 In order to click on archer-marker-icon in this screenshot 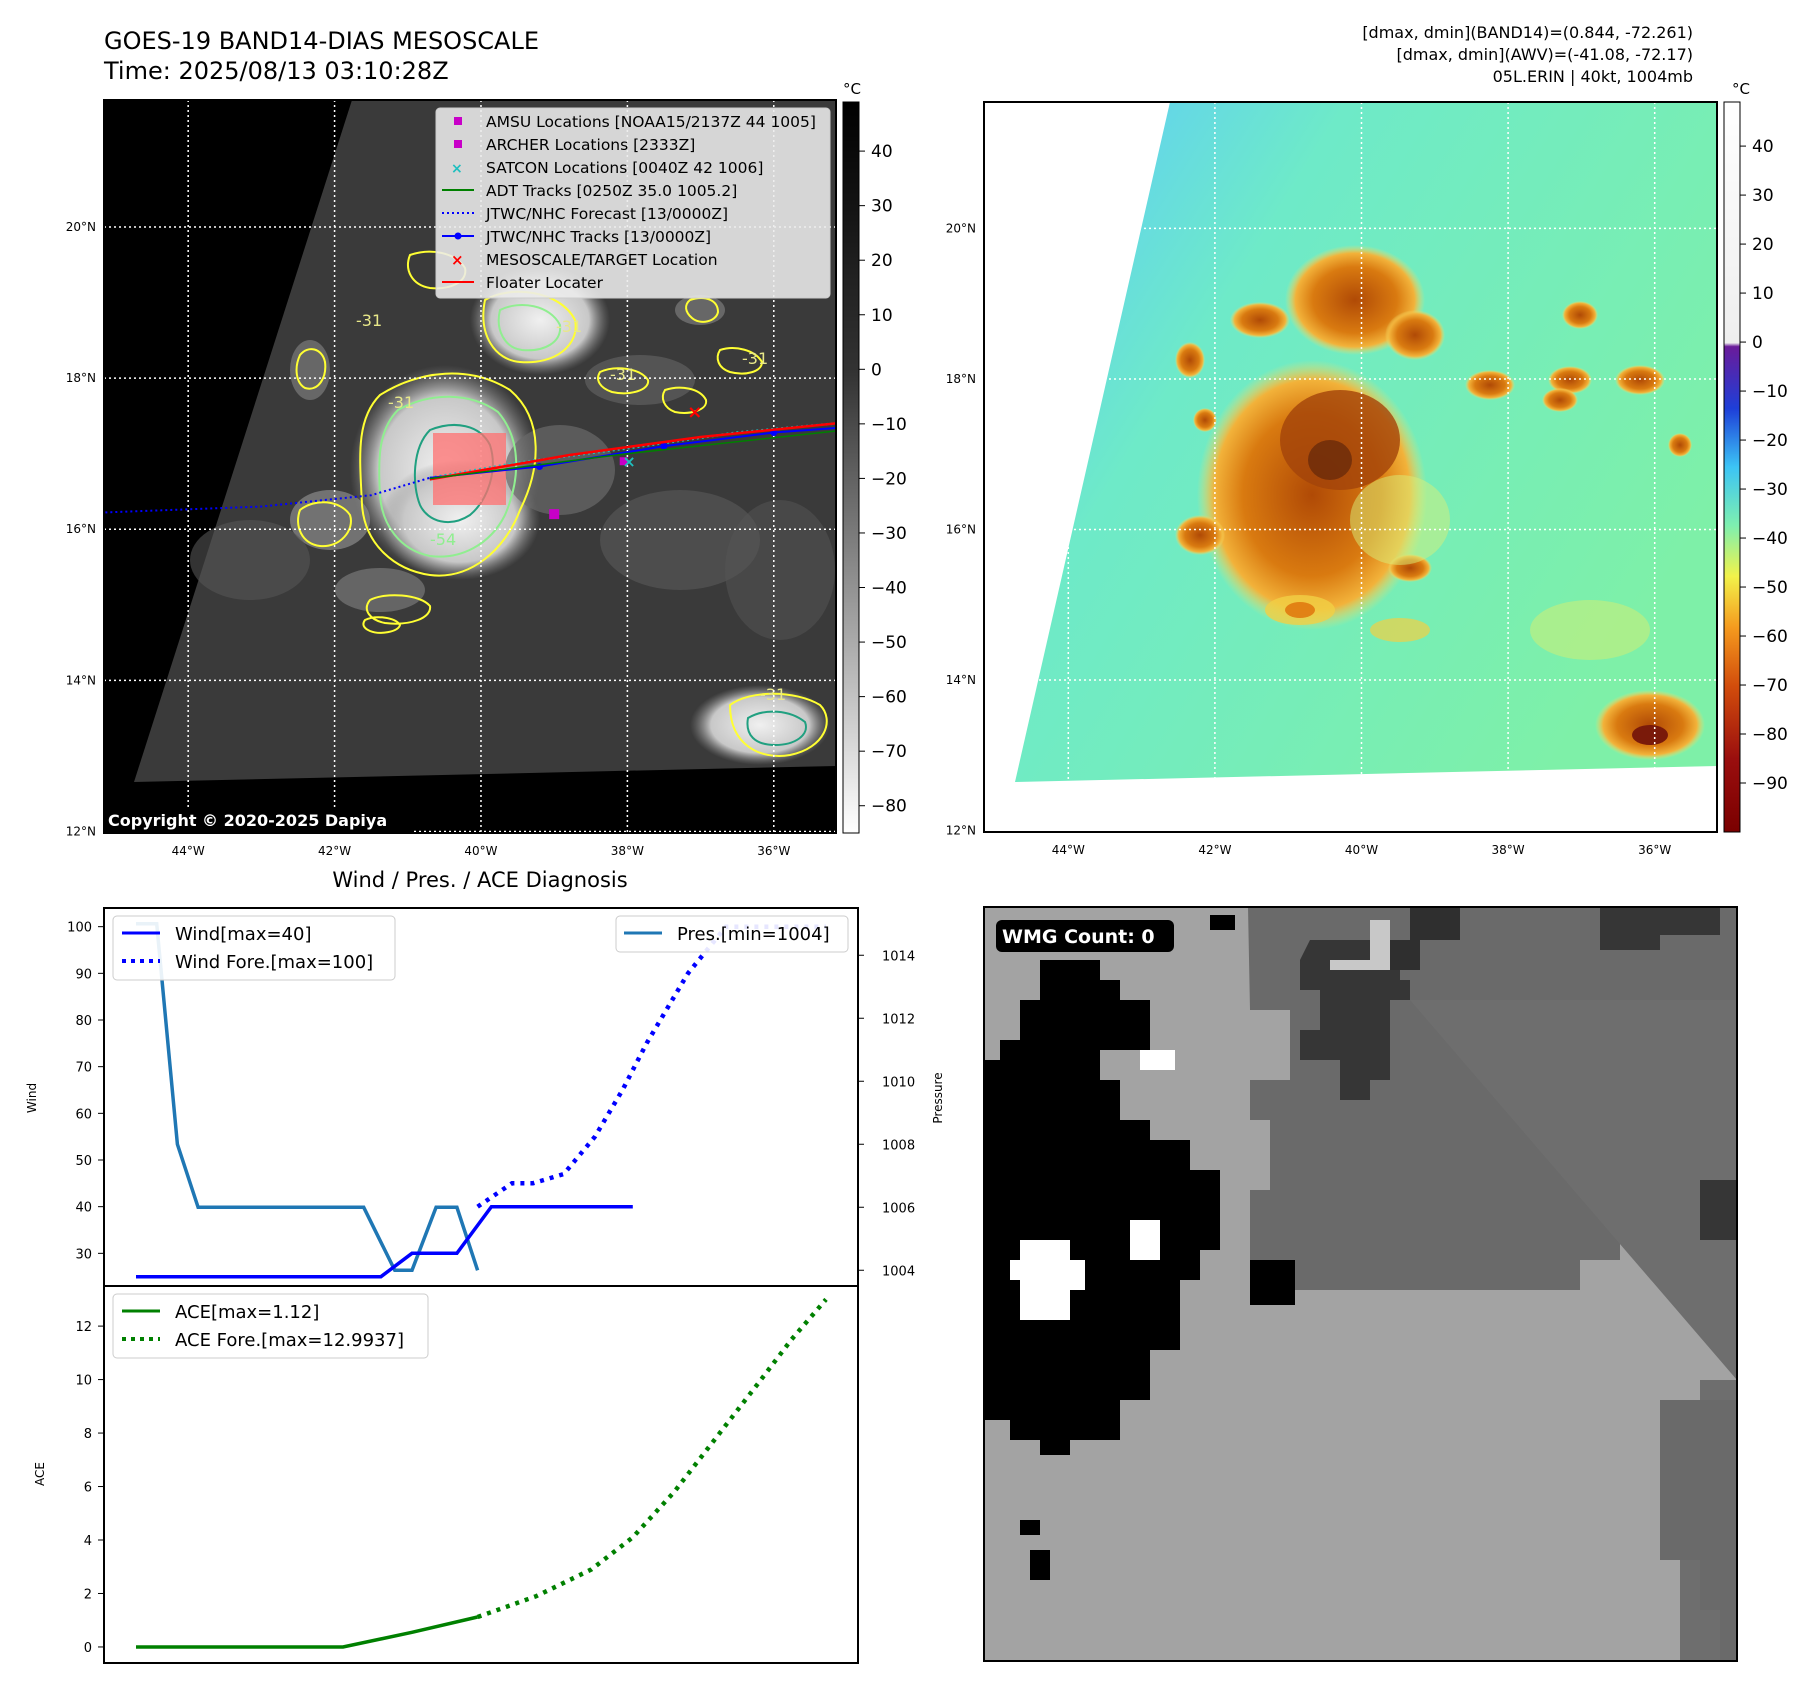, I will do `click(458, 144)`.